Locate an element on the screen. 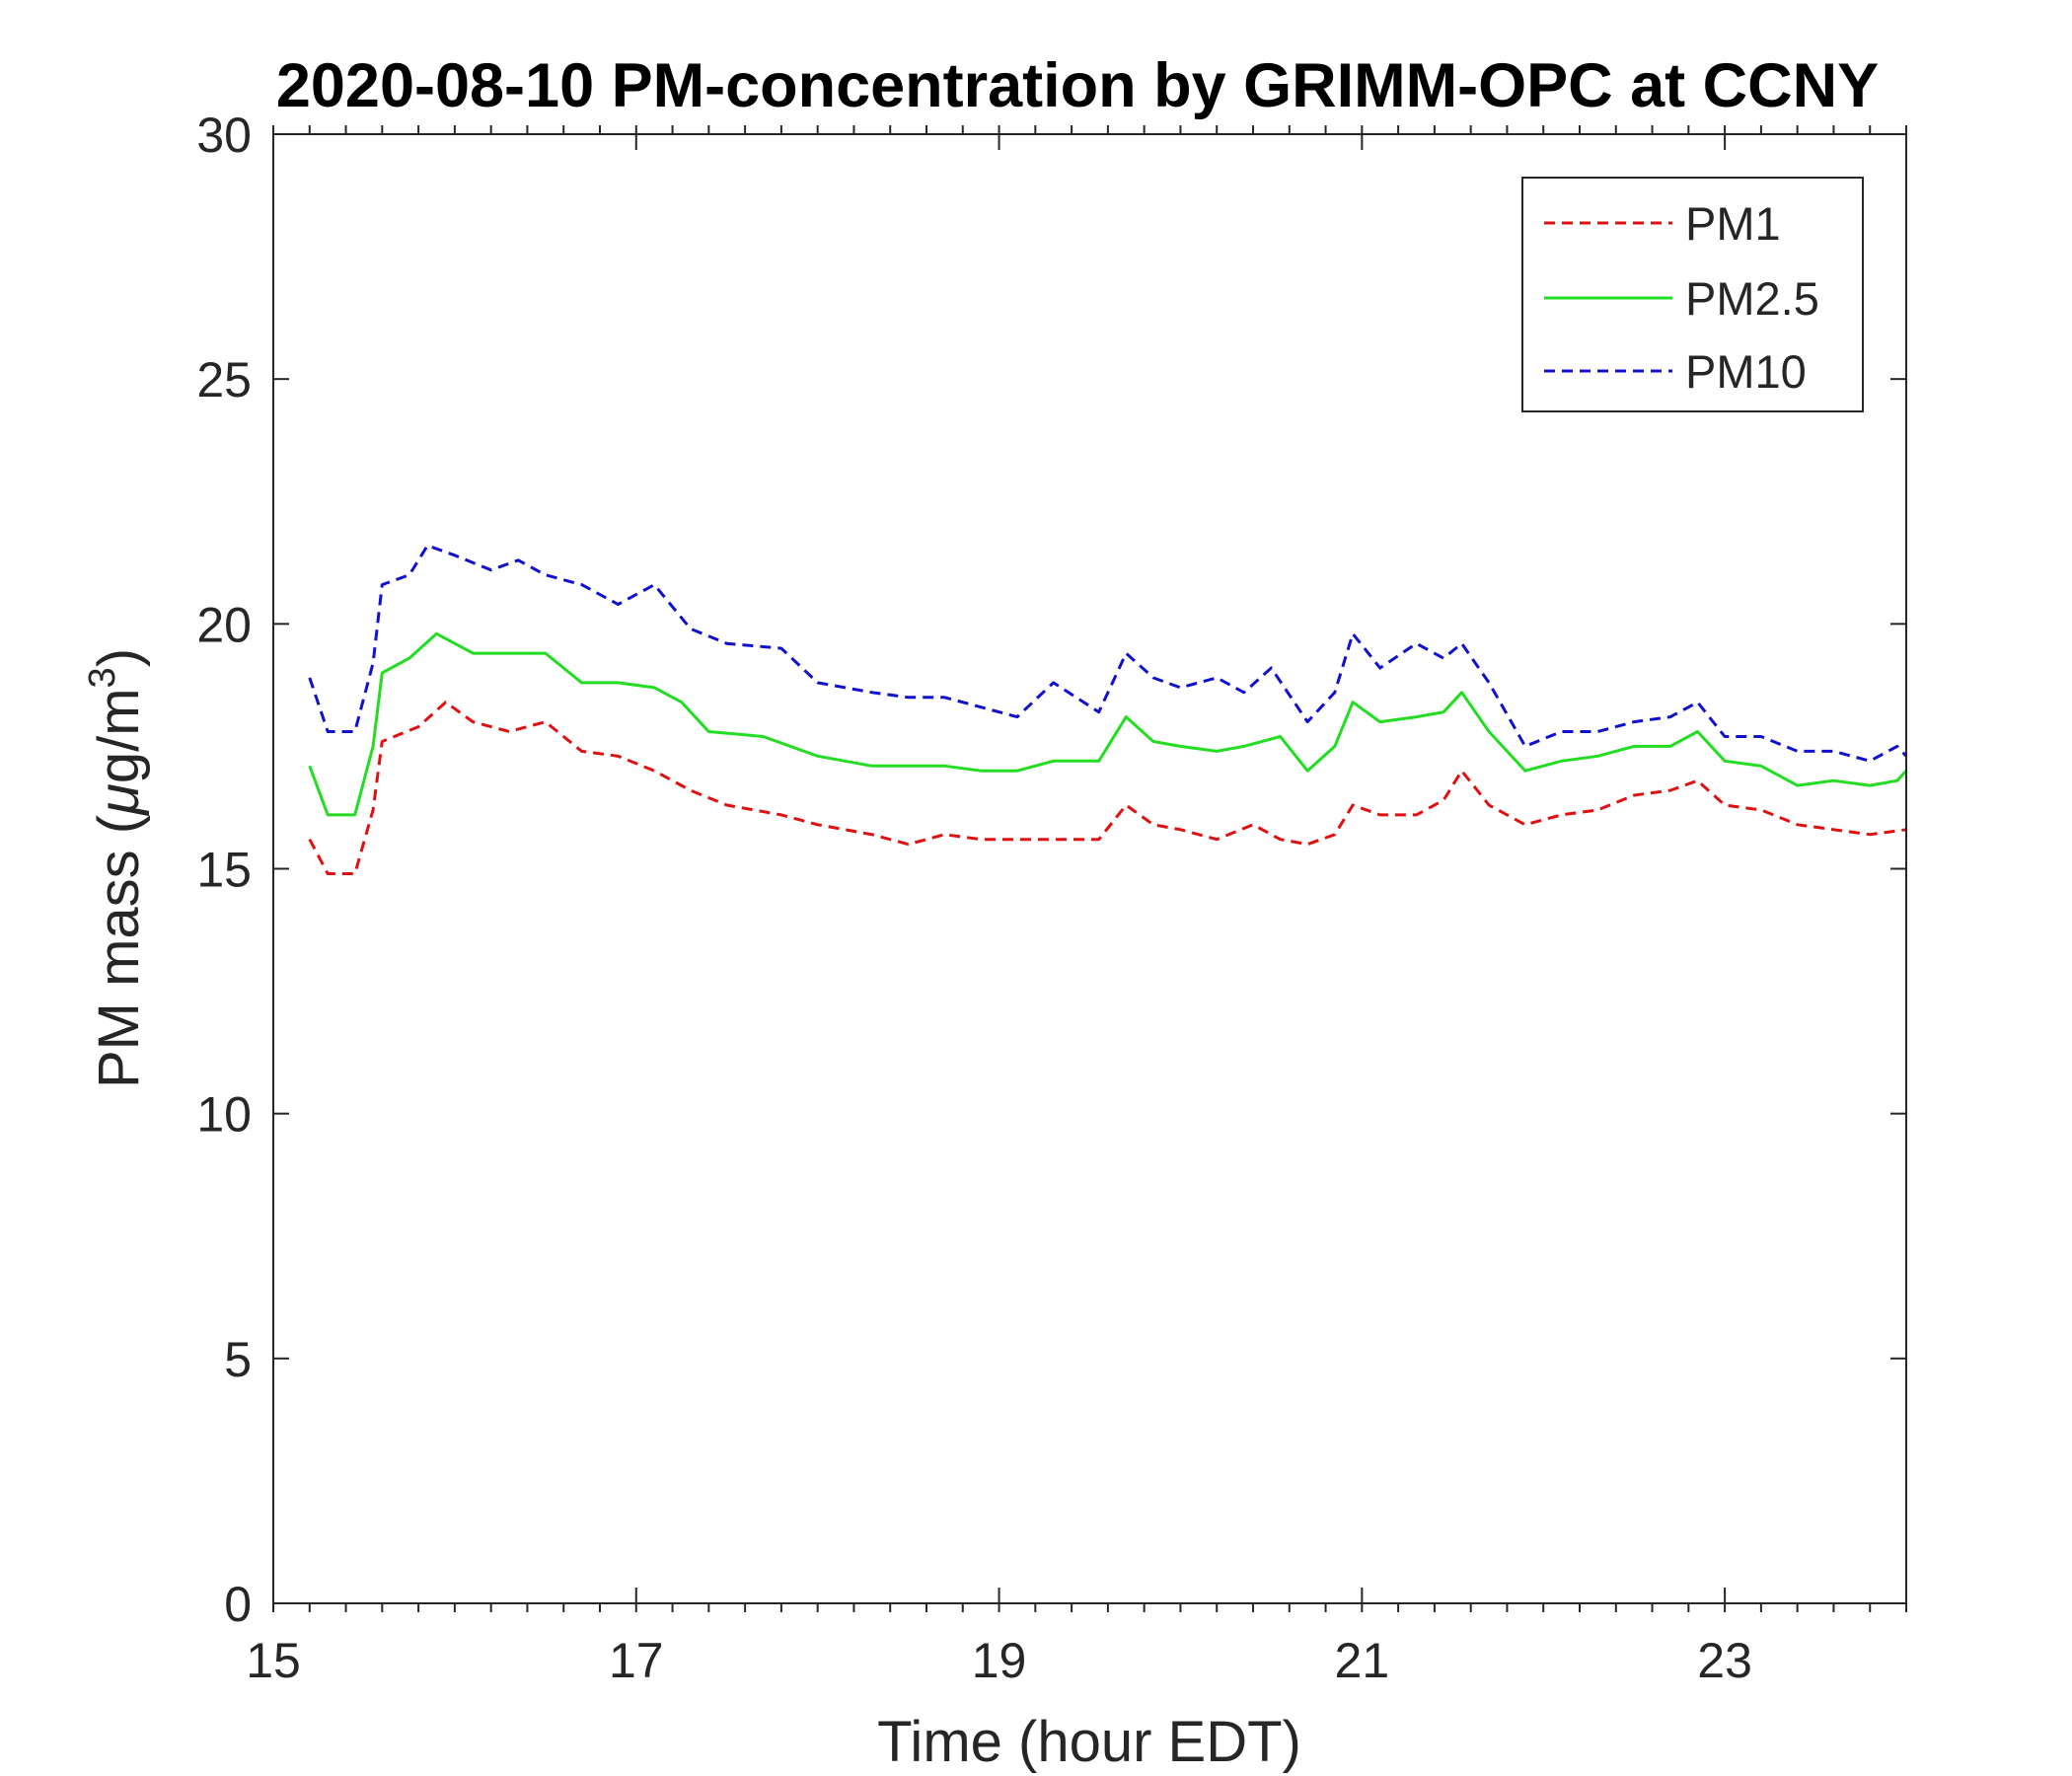 Image resolution: width=2072 pixels, height=1776 pixels. y-tick-label: 5 is located at coordinates (238, 1359).